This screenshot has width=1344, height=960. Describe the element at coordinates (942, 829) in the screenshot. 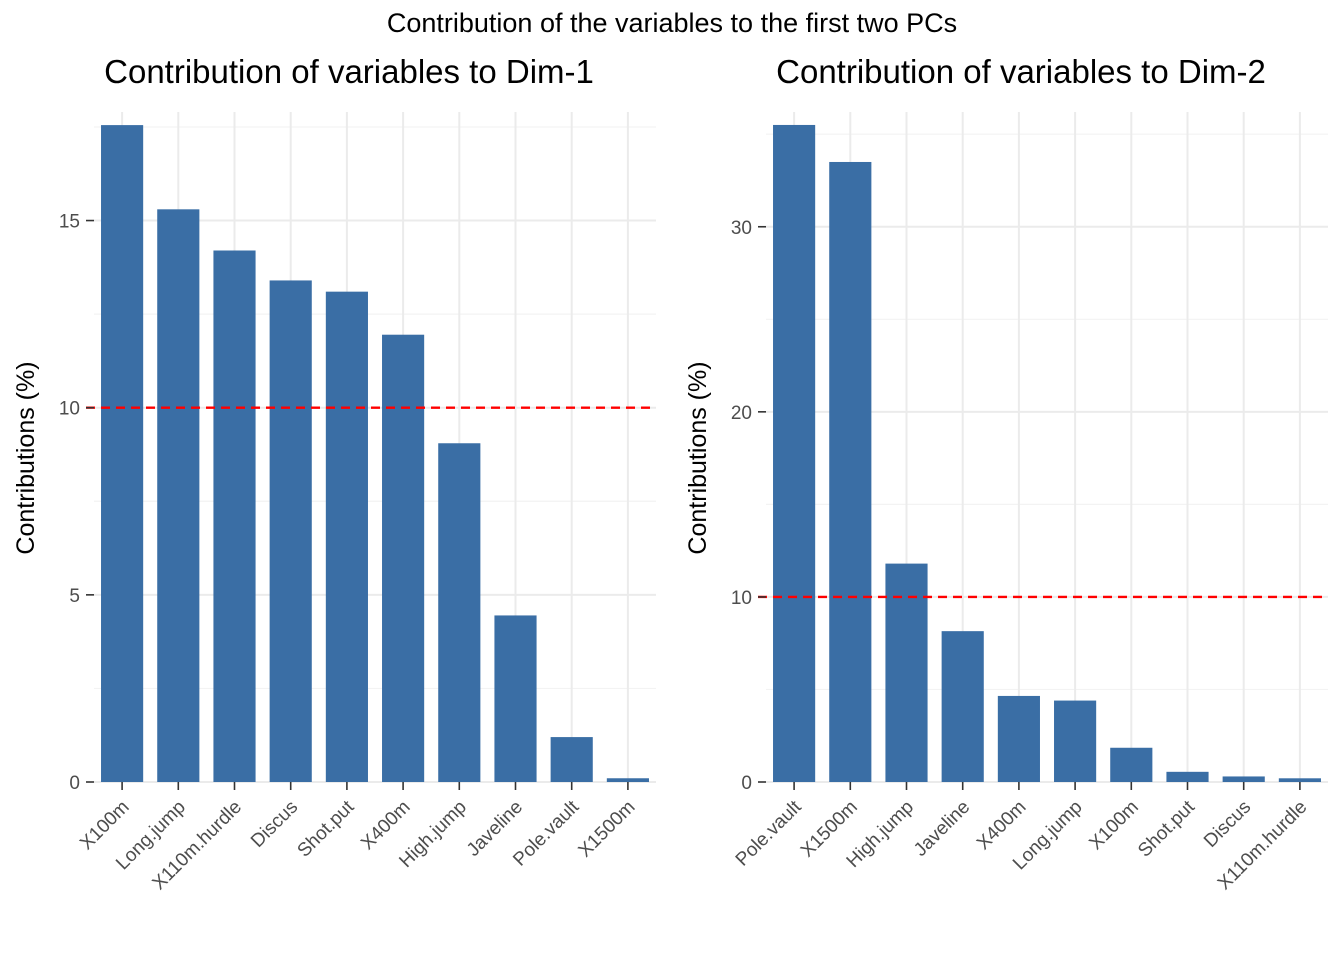

I see `x-tick-label: Javeline` at that location.